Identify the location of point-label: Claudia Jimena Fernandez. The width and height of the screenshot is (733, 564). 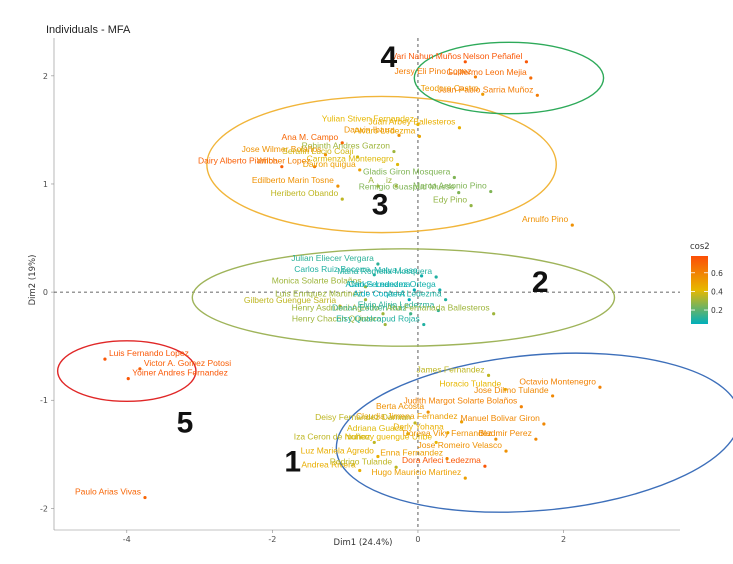
(407, 416).